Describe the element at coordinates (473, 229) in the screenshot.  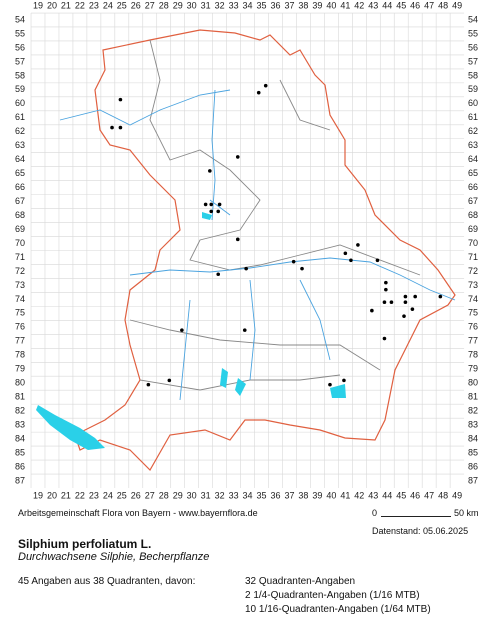
I see `row-label: 69` at that location.